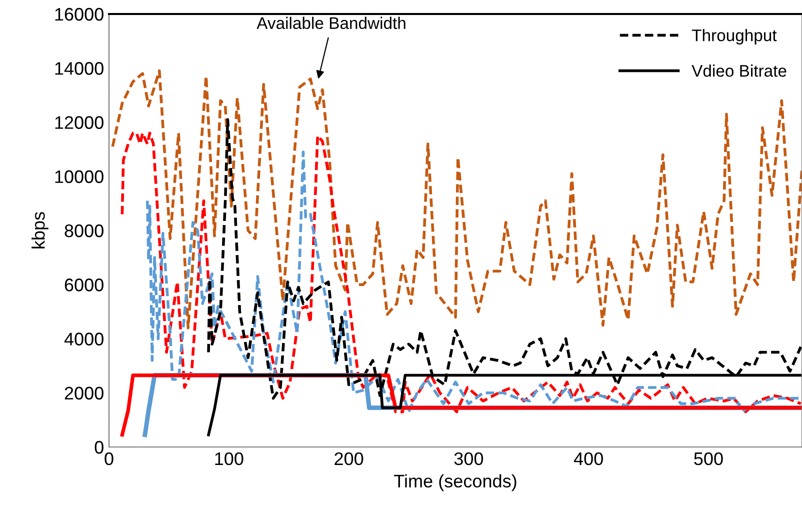 Image resolution: width=802 pixels, height=516 pixels. Describe the element at coordinates (331, 23) in the screenshot. I see `annotation: Available Bandwidth` at that location.